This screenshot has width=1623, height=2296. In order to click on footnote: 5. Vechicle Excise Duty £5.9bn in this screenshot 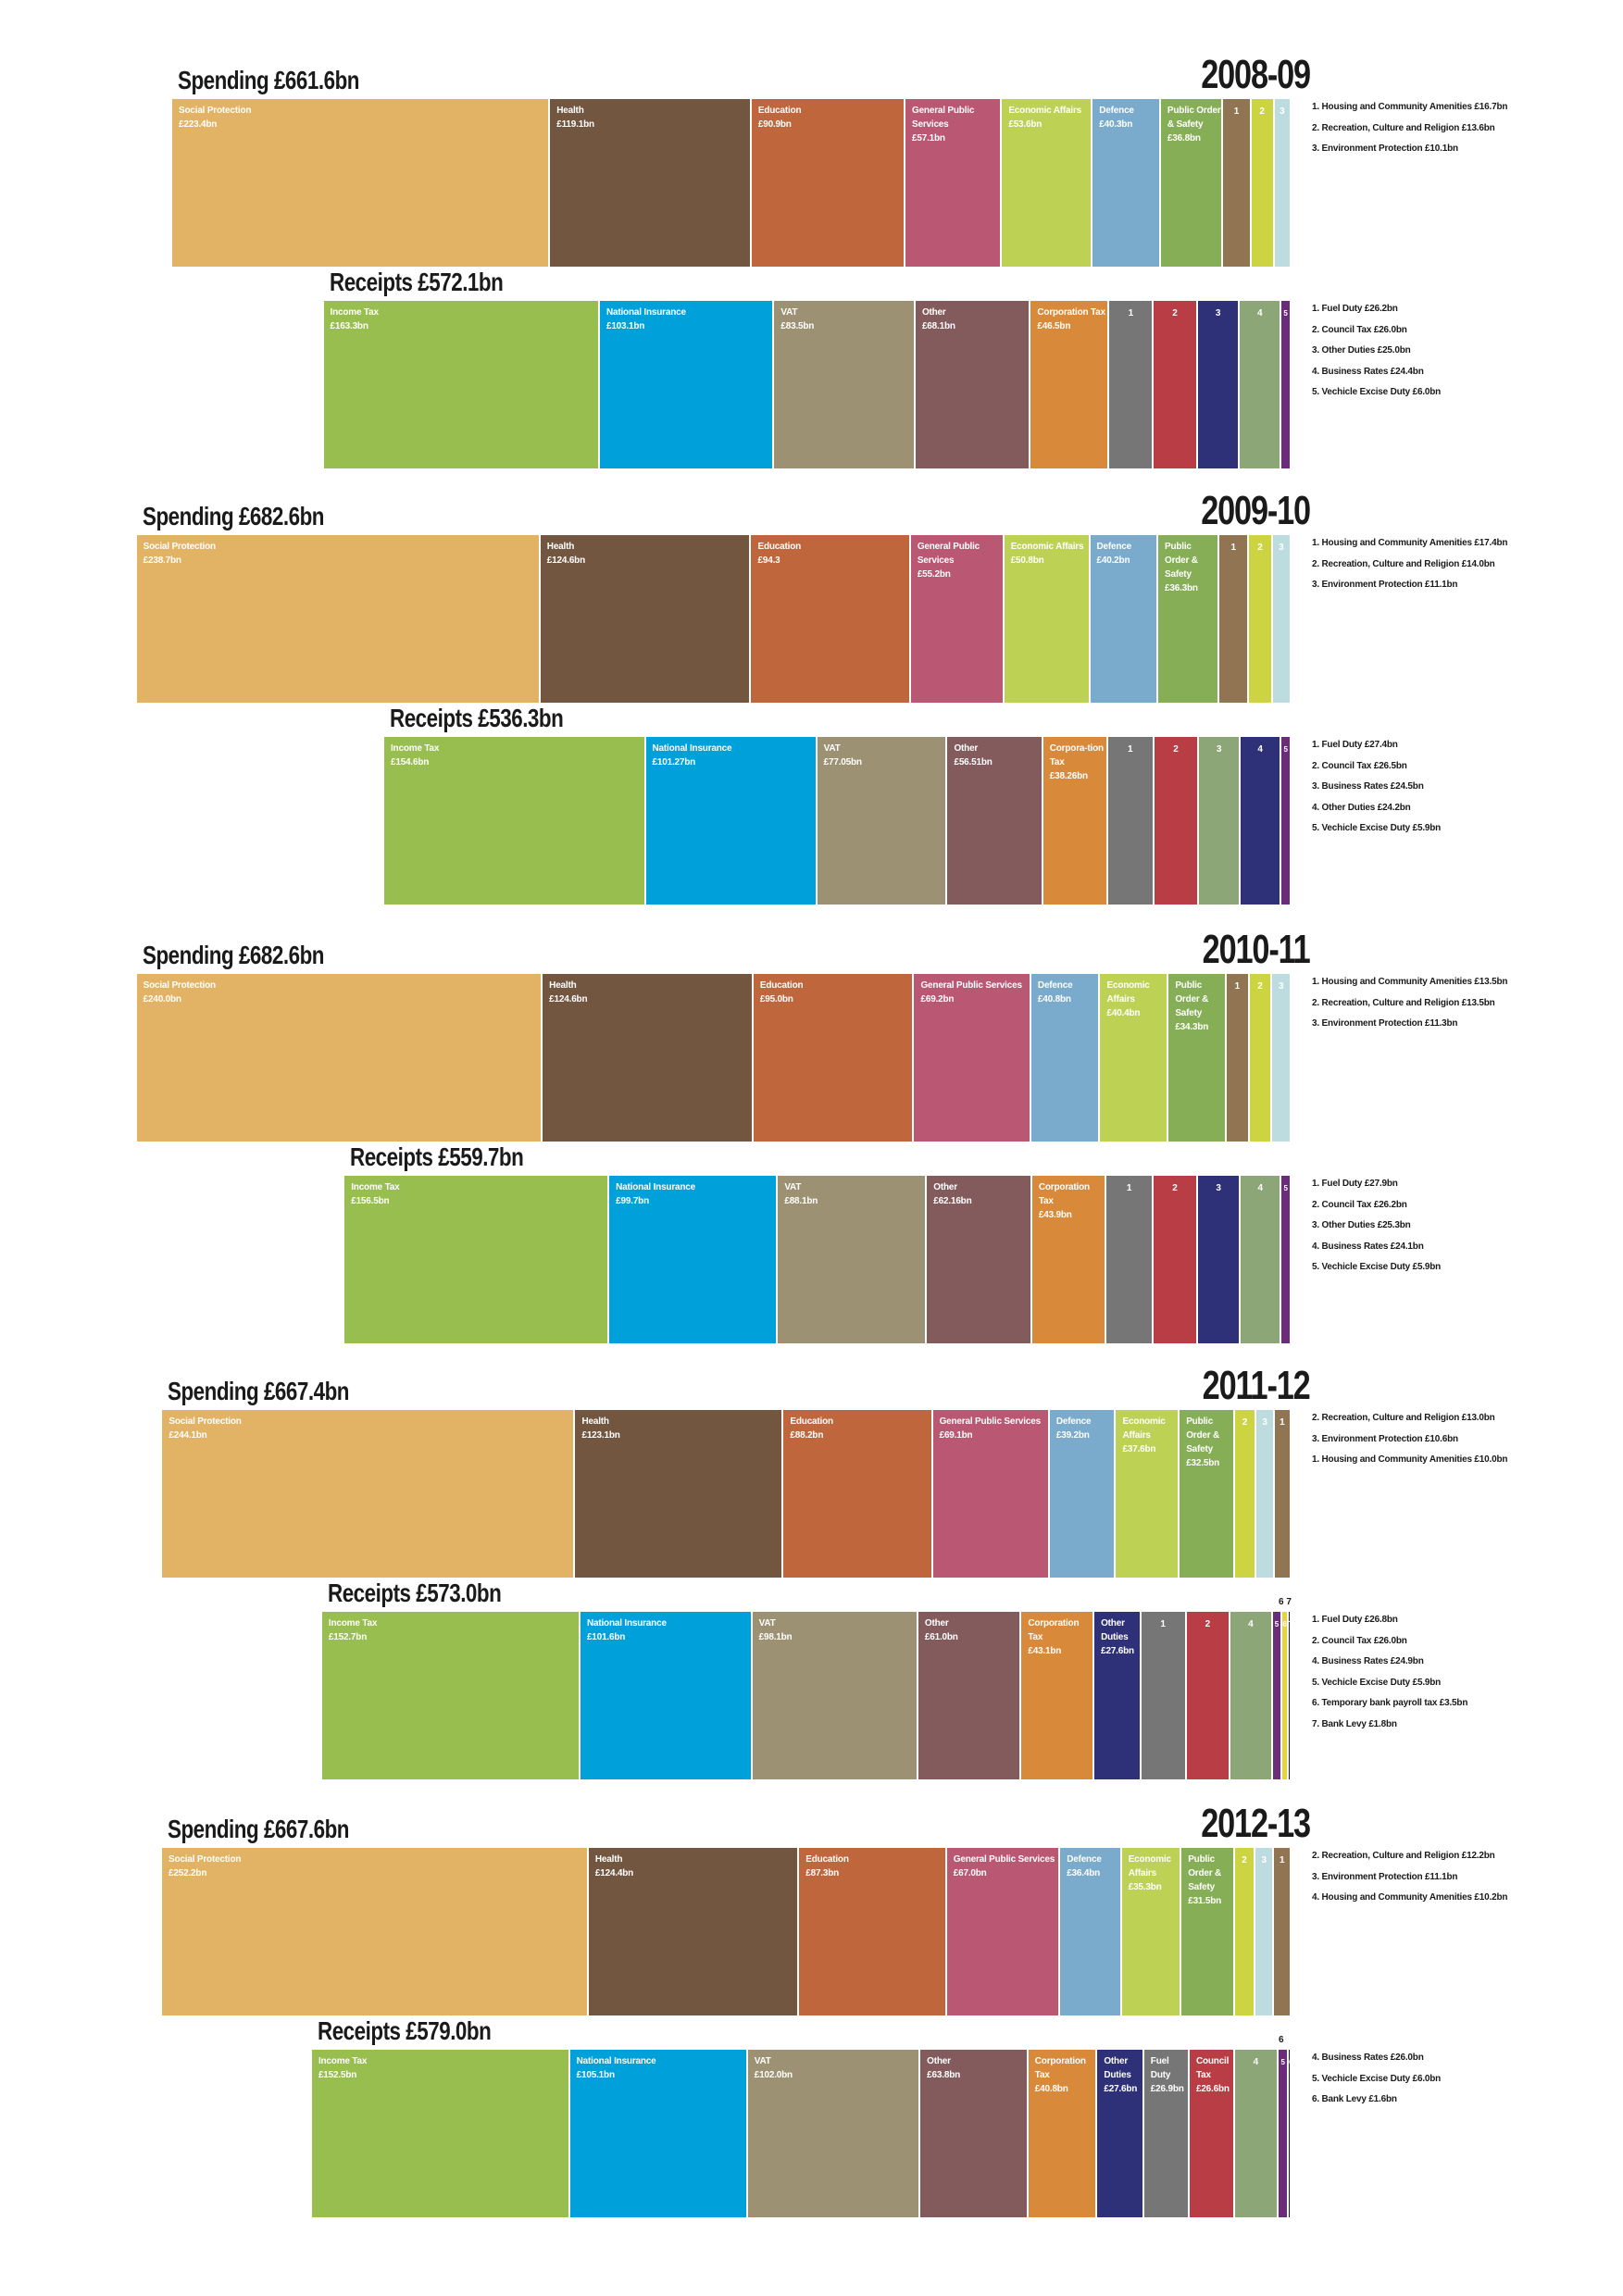, I will do `click(1377, 1682)`.